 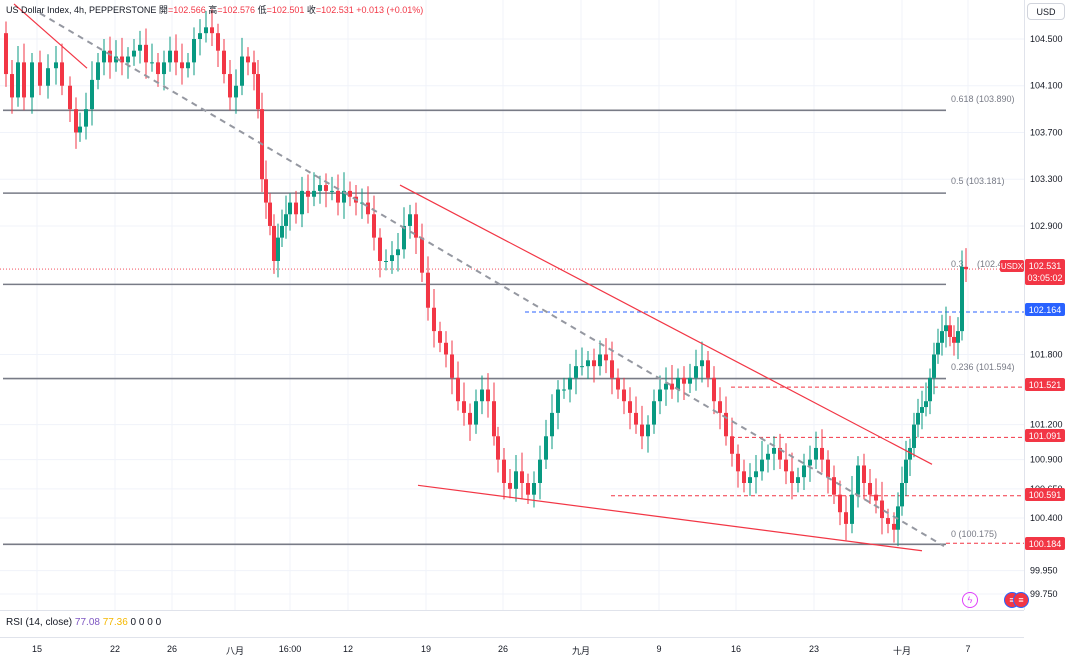 I want to click on rsi-extra-4: 0, so click(x=158, y=622).